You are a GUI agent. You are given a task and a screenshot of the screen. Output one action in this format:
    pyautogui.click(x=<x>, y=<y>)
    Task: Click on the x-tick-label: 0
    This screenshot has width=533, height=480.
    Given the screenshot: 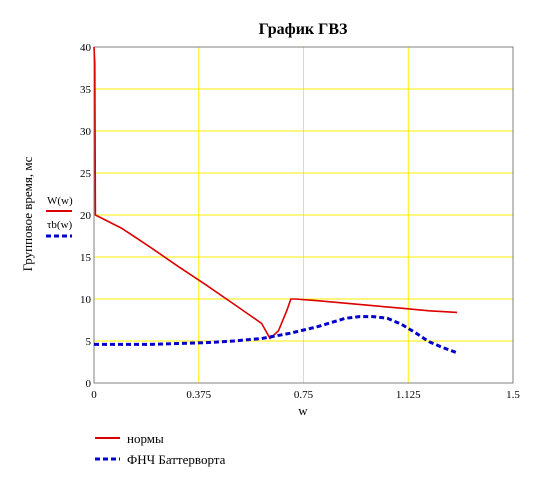 What is the action you would take?
    pyautogui.click(x=94, y=395)
    